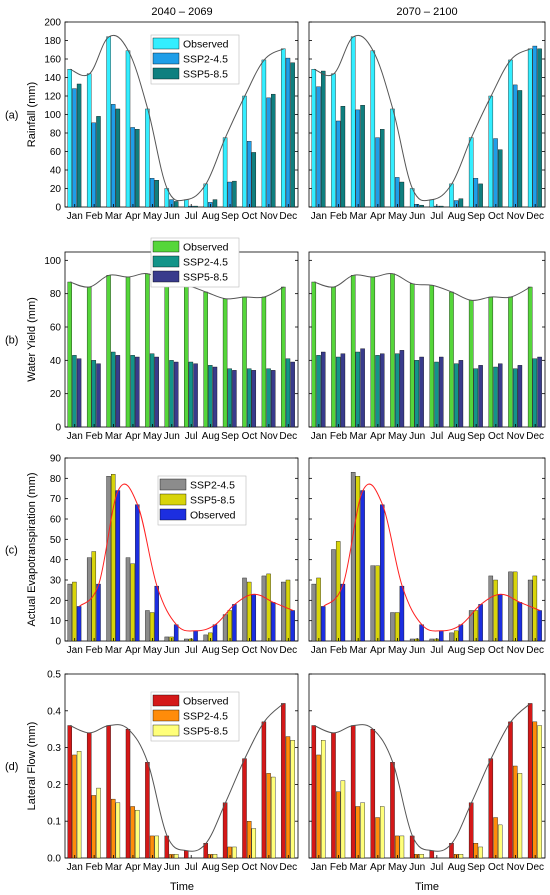 This screenshot has height=895, width=550. What do you see at coordinates (94, 827) in the screenshot?
I see `bar-3-0-SSP2-4.5-Feb` at bounding box center [94, 827].